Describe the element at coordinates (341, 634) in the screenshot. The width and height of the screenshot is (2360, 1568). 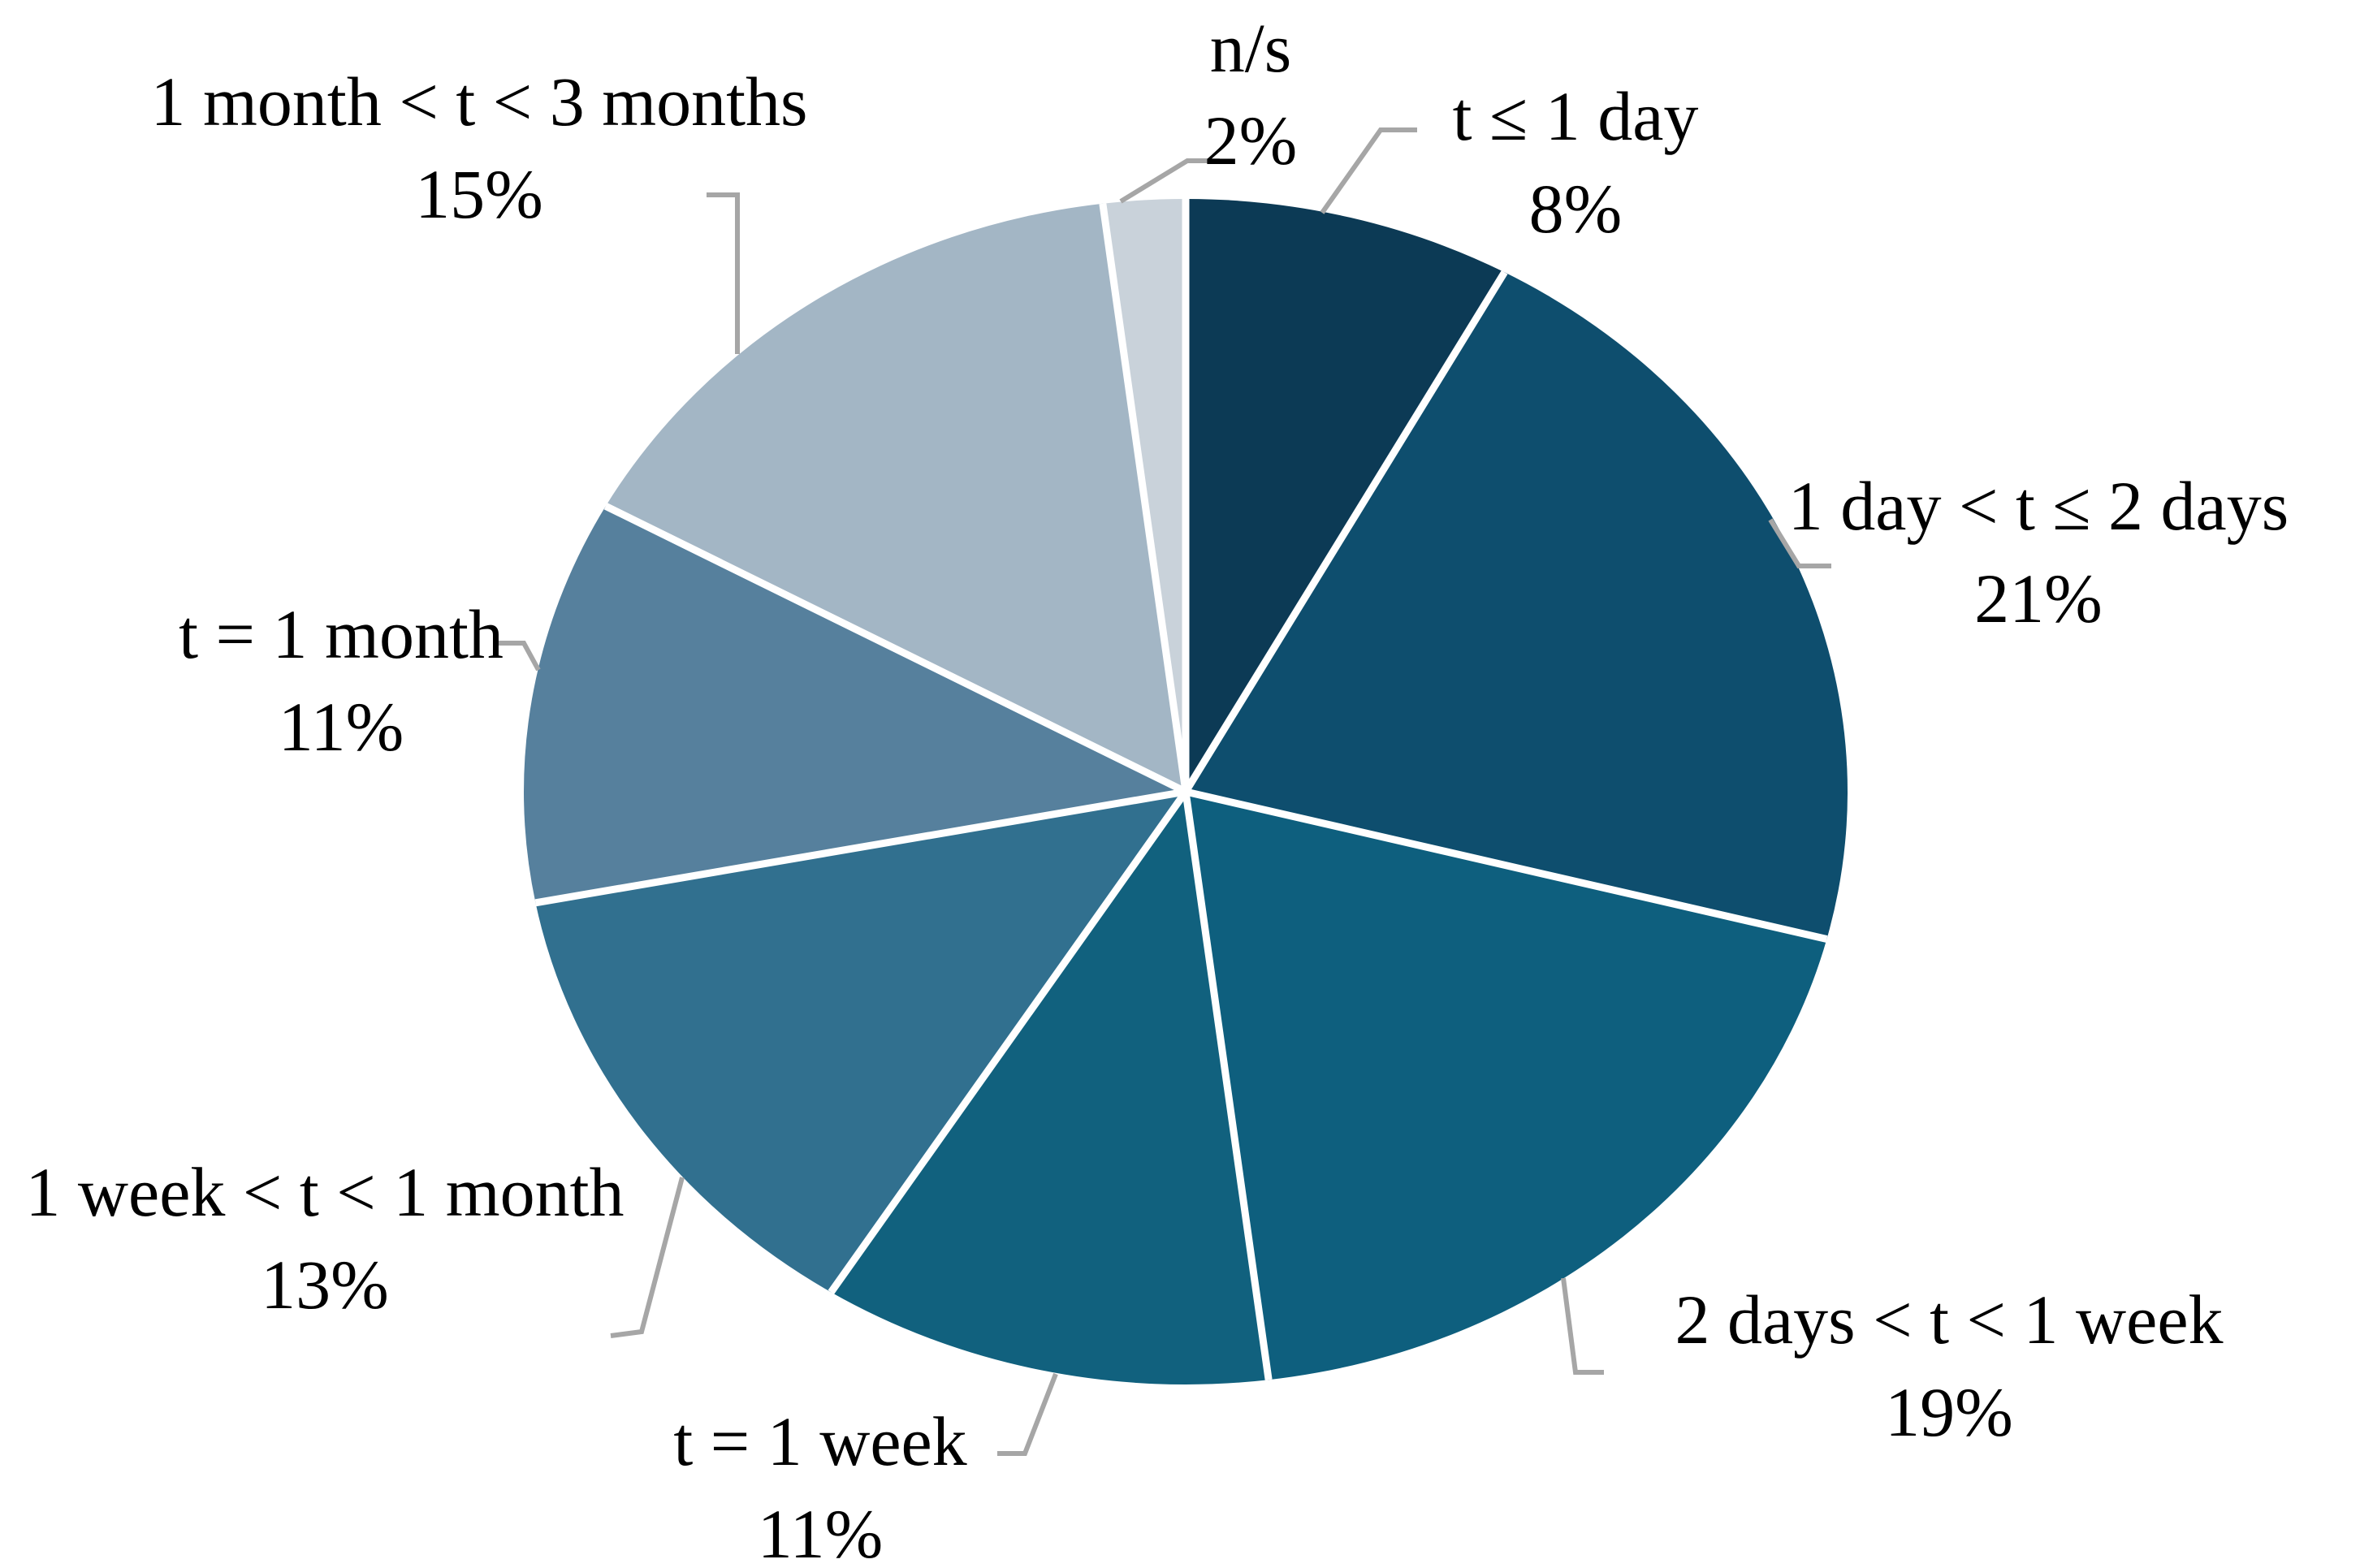
I see `slice-label-text: t = 1 month` at that location.